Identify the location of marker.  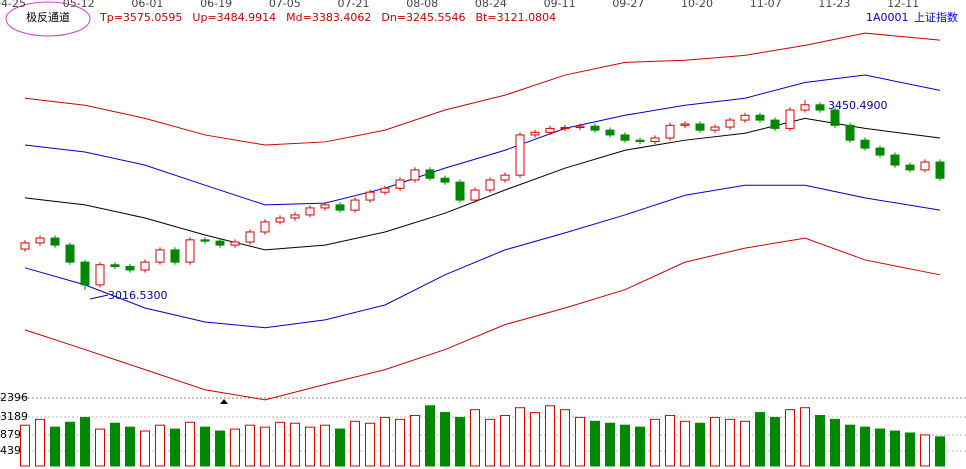
(224, 401).